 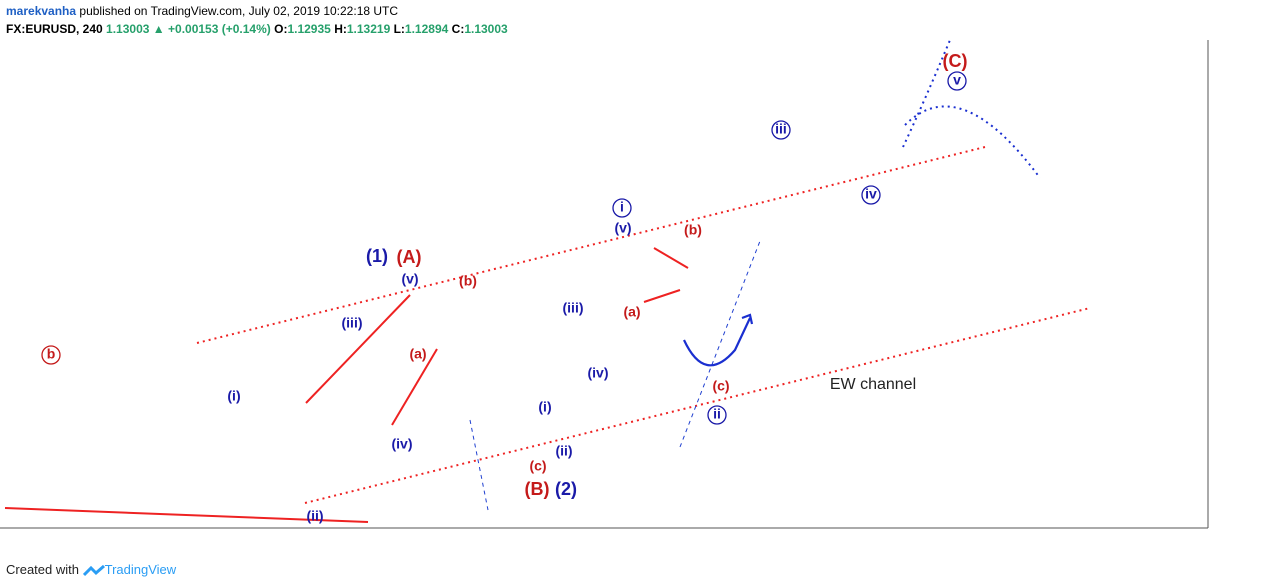 I want to click on arrow-head, so click(x=747, y=319).